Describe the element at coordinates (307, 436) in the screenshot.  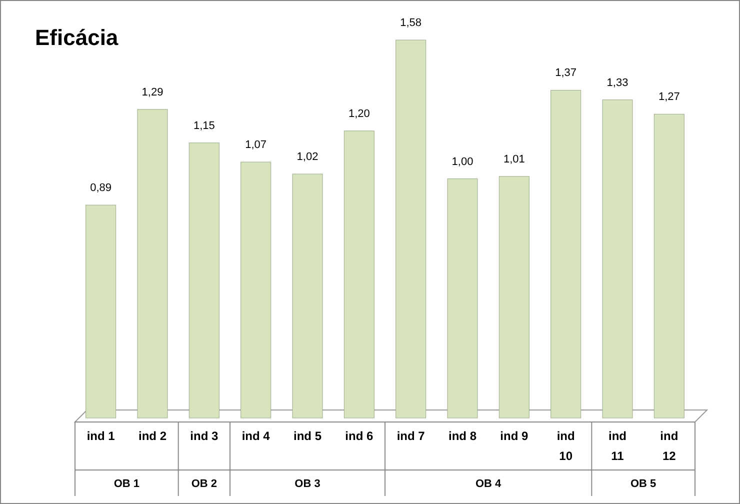
I see `x-tick-label: ind 5` at that location.